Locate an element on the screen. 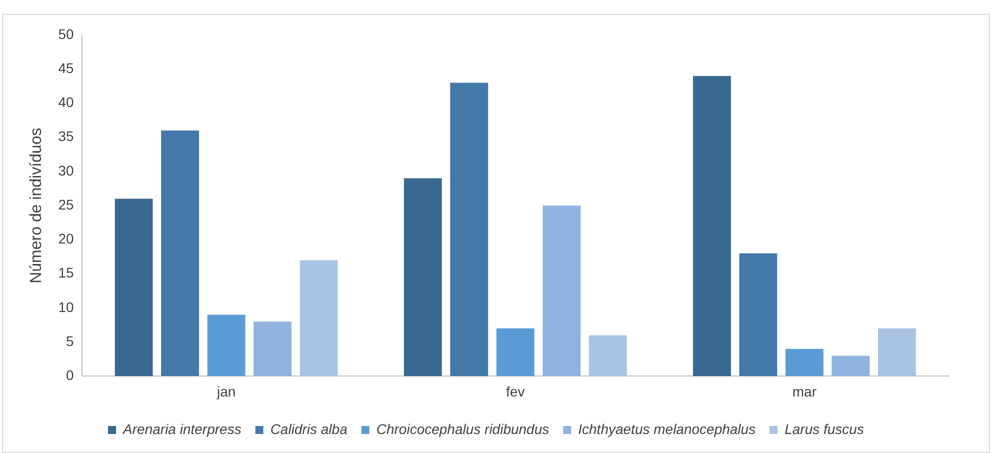 The height and width of the screenshot is (453, 992). y-tick-label: 0 is located at coordinates (70, 375).